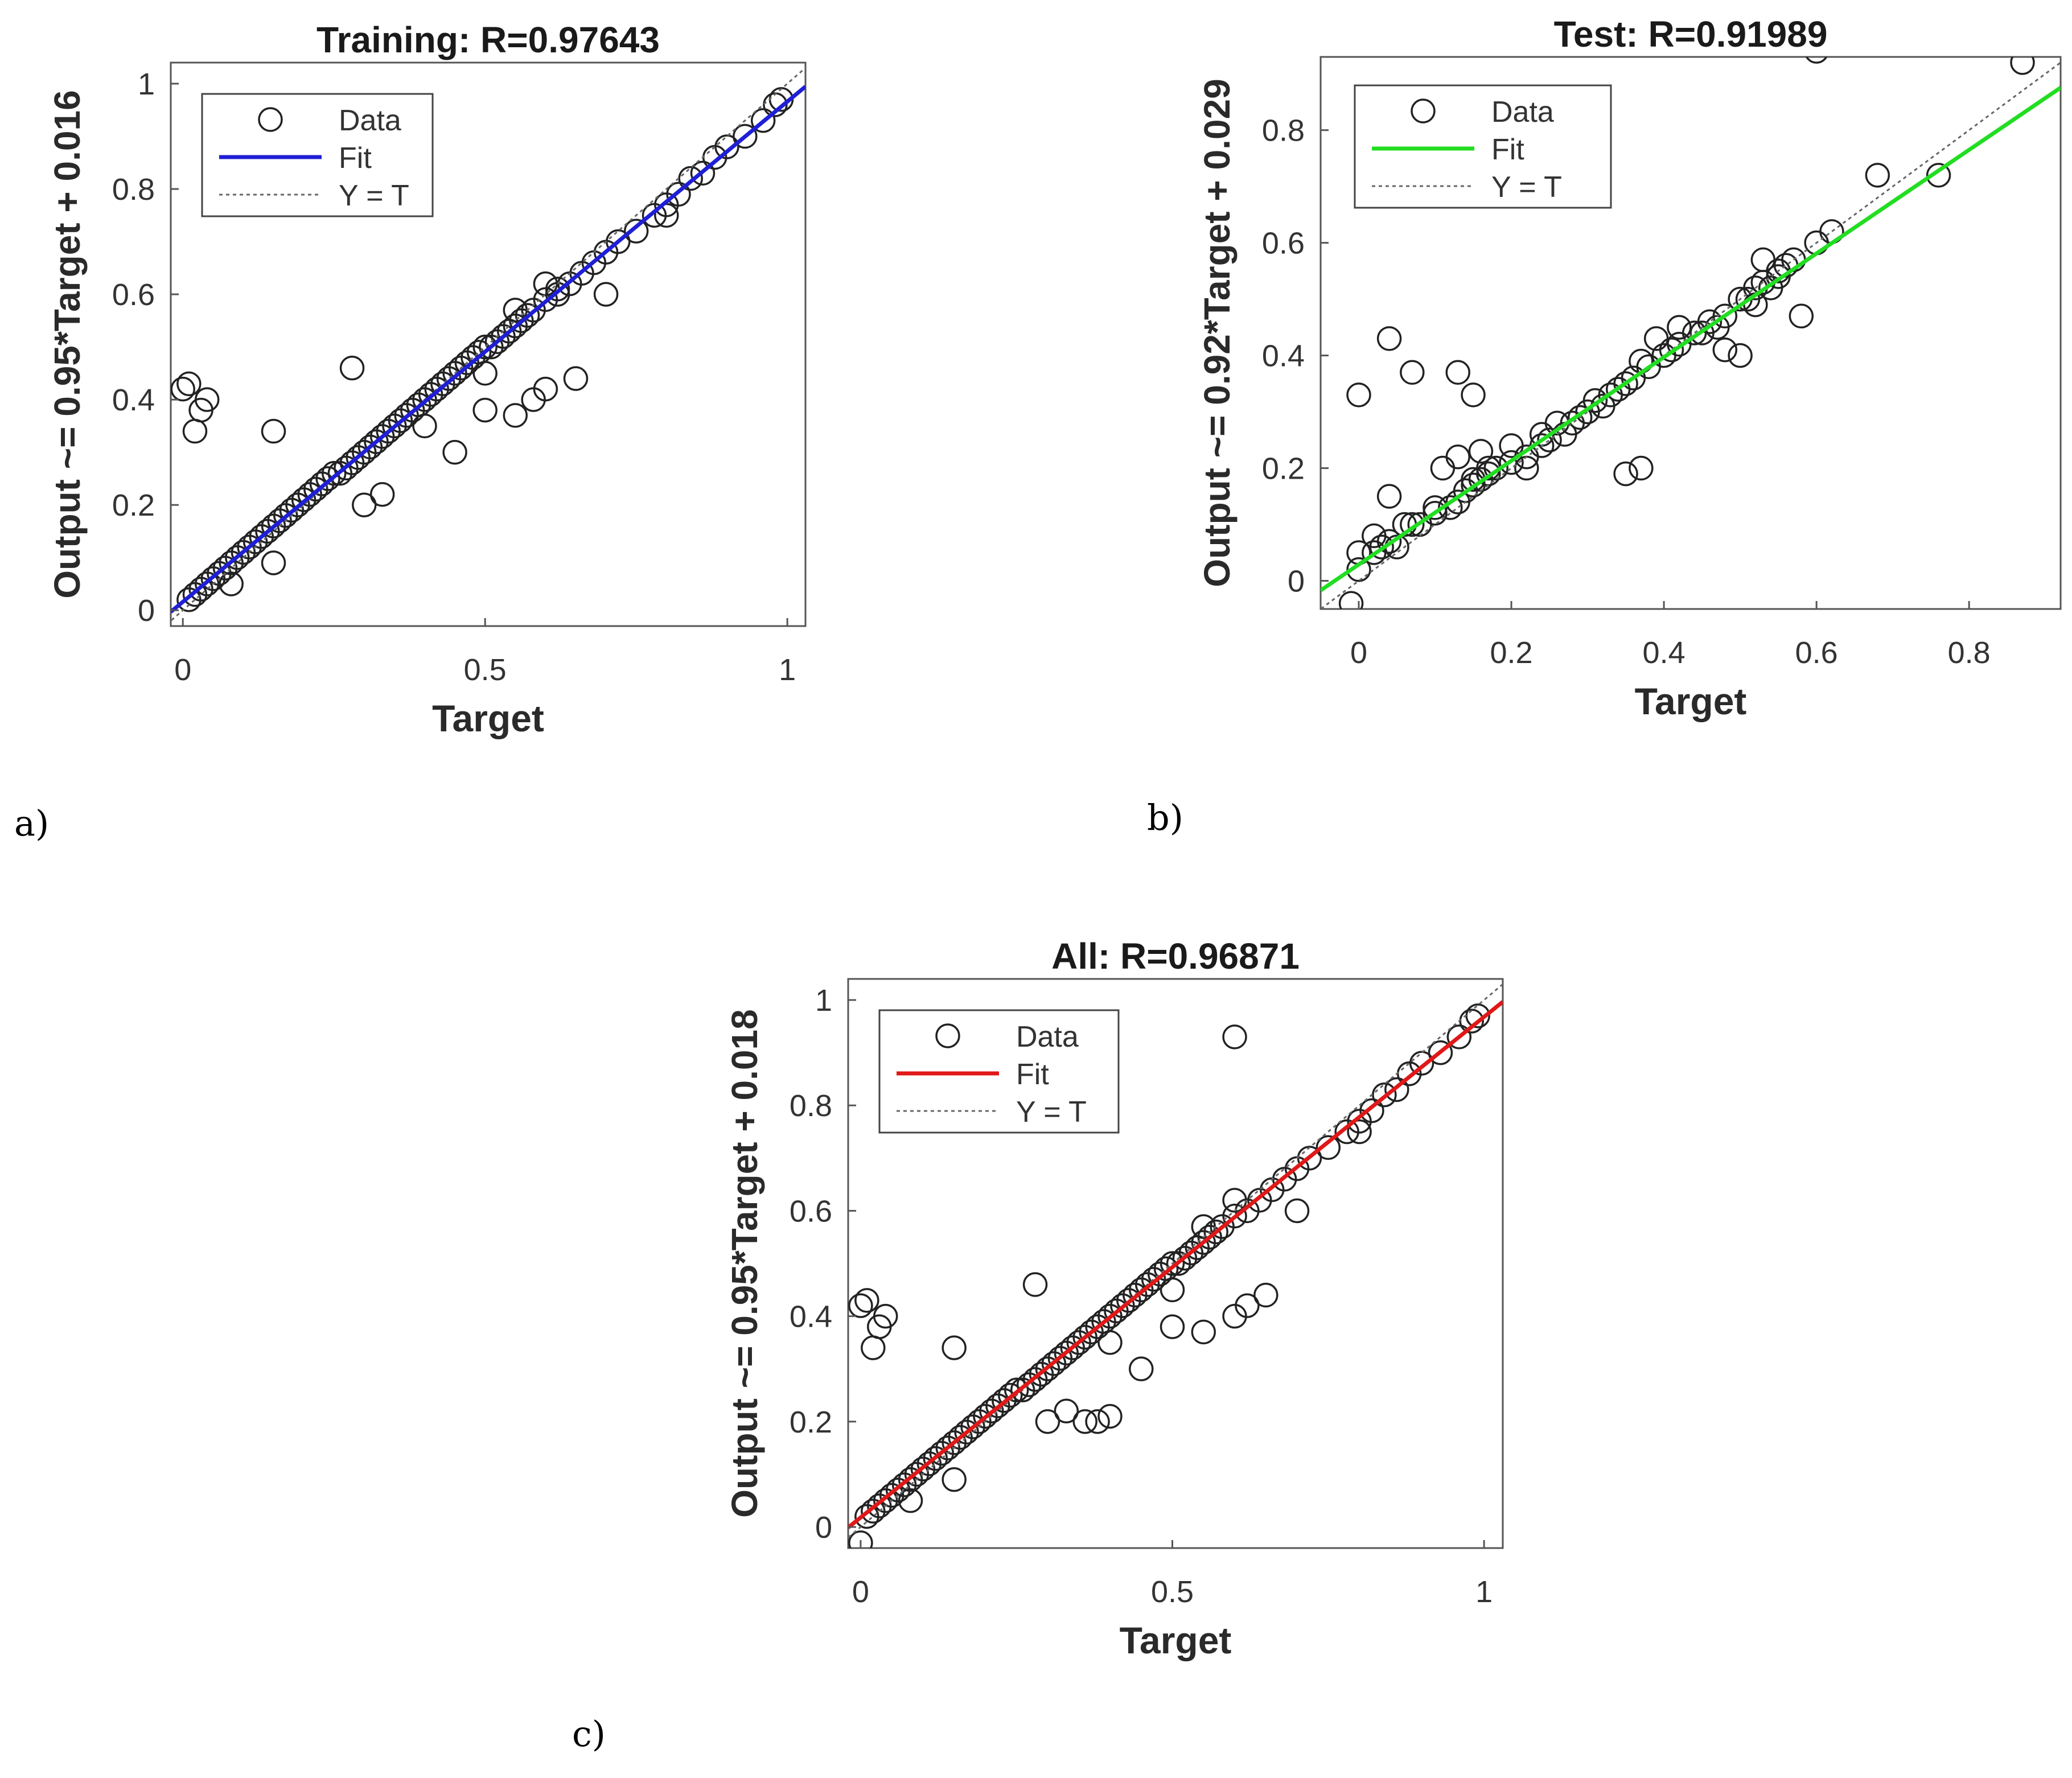 The height and width of the screenshot is (1778, 2072). What do you see at coordinates (1969, 653) in the screenshot?
I see `x-tick-label: 0.8` at bounding box center [1969, 653].